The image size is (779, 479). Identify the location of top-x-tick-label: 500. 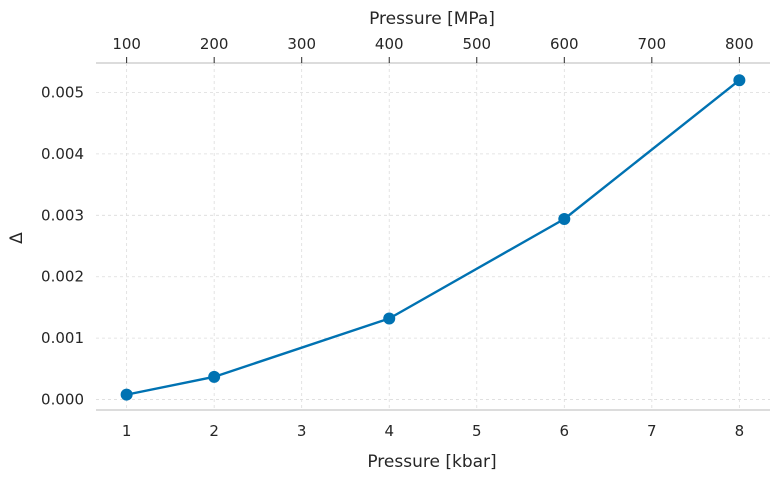
(476, 44).